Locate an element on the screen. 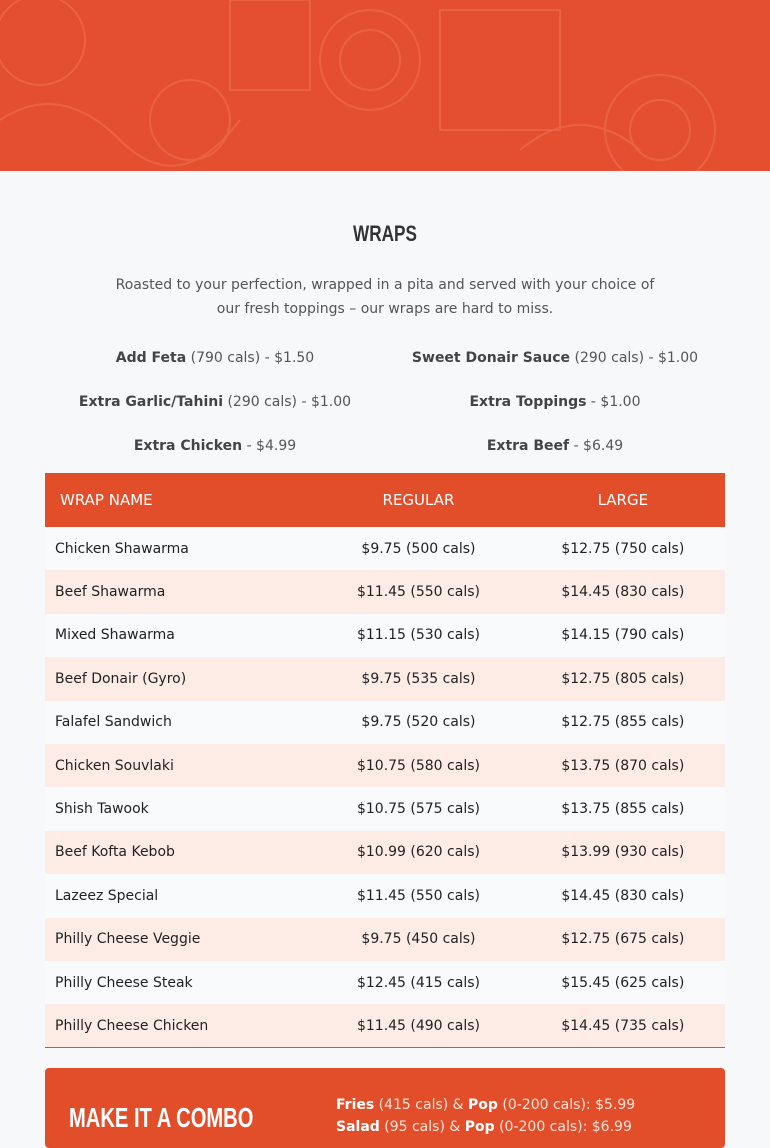 The width and height of the screenshot is (770, 1148). regular-price-cell: $9.75 (450 cals) is located at coordinates (418, 939).